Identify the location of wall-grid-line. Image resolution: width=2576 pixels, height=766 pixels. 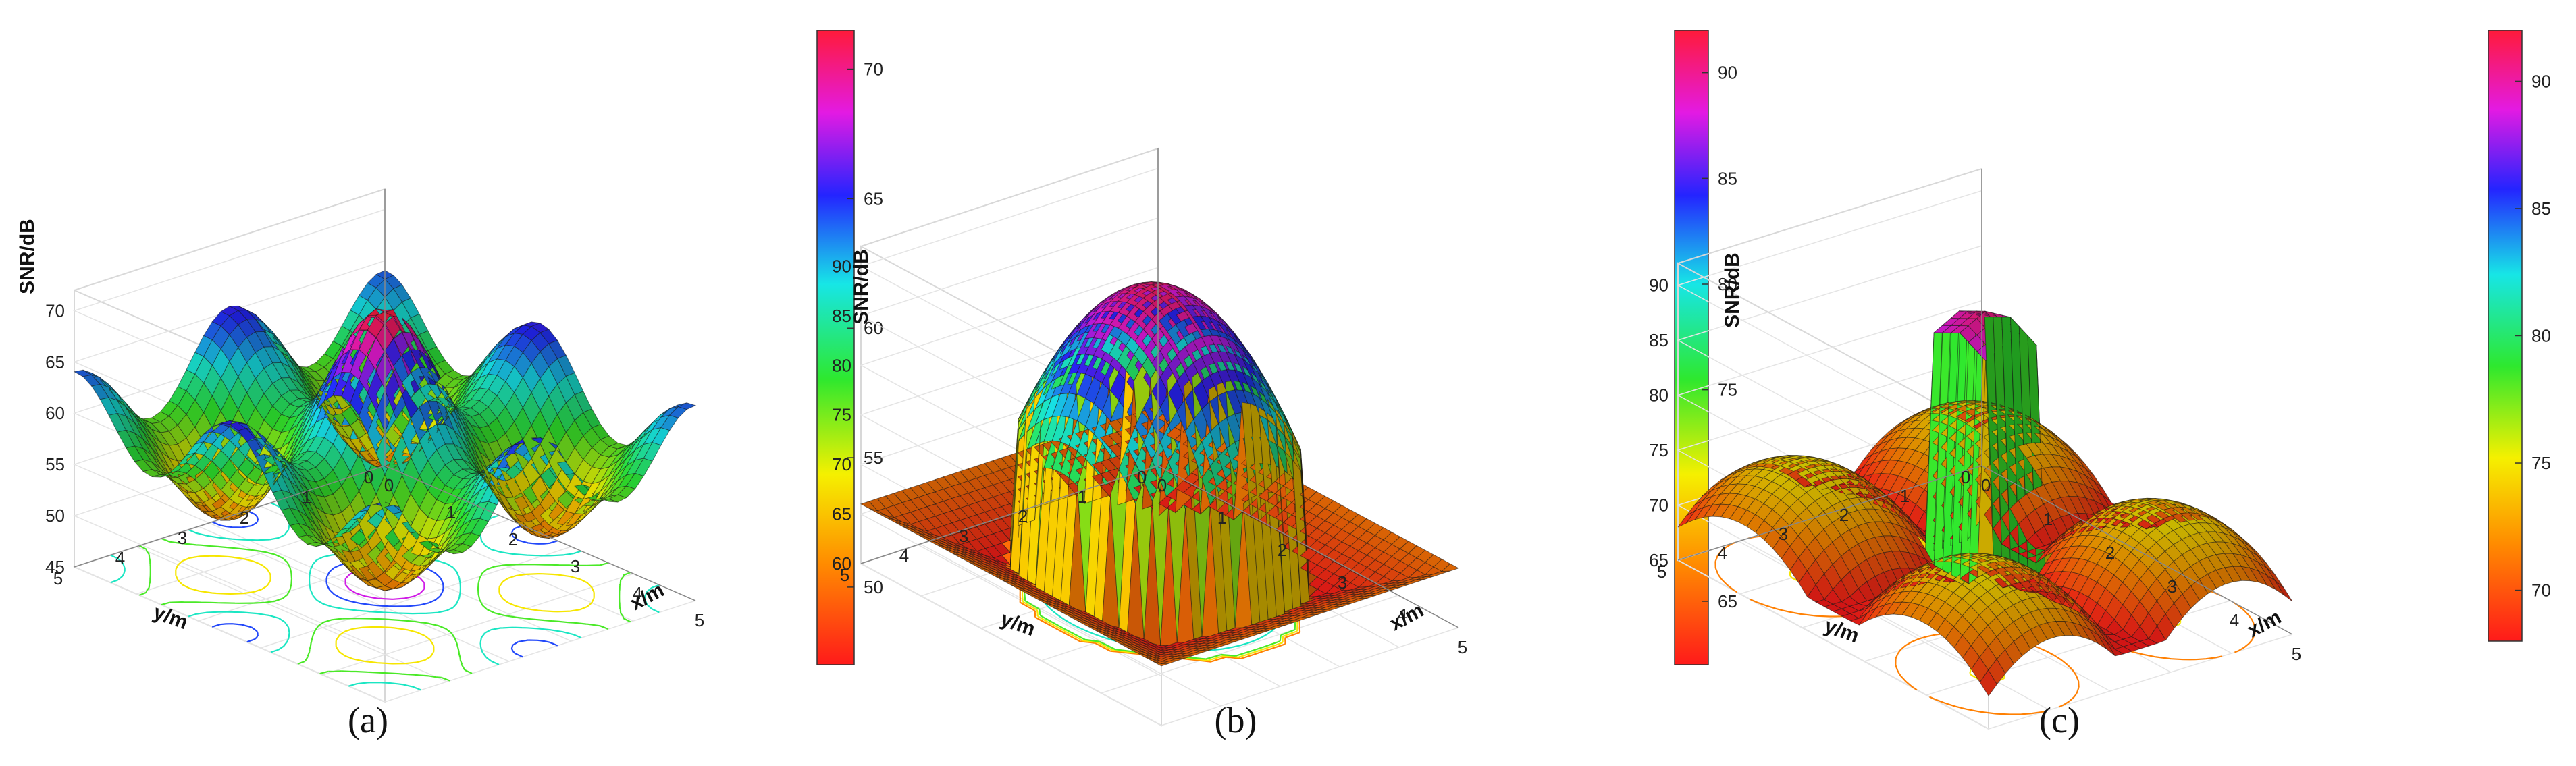
(1833, 322).